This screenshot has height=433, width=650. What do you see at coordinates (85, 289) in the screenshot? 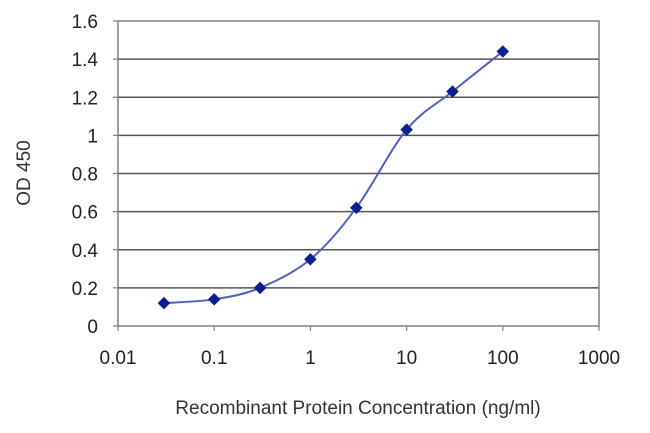
I see `y-tick-label: 0.2` at bounding box center [85, 289].